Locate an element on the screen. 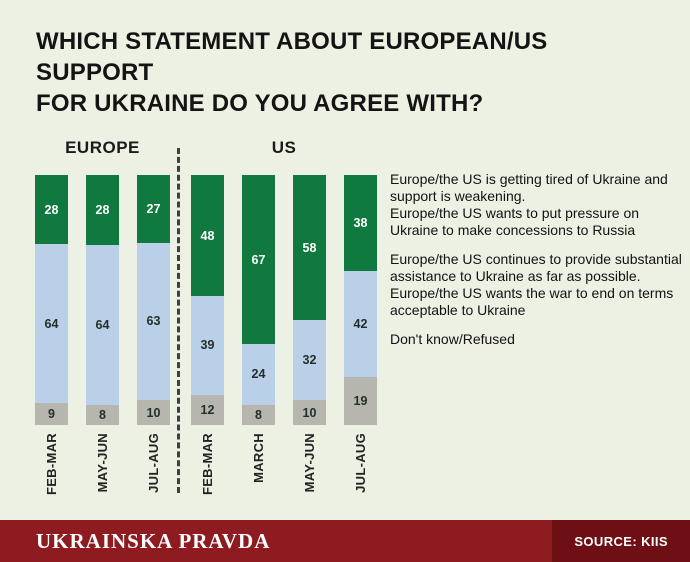 The image size is (690, 562). footer-bar: UKRAINSKA PRAVDA SOURCE: KIIS is located at coordinates (345, 541).